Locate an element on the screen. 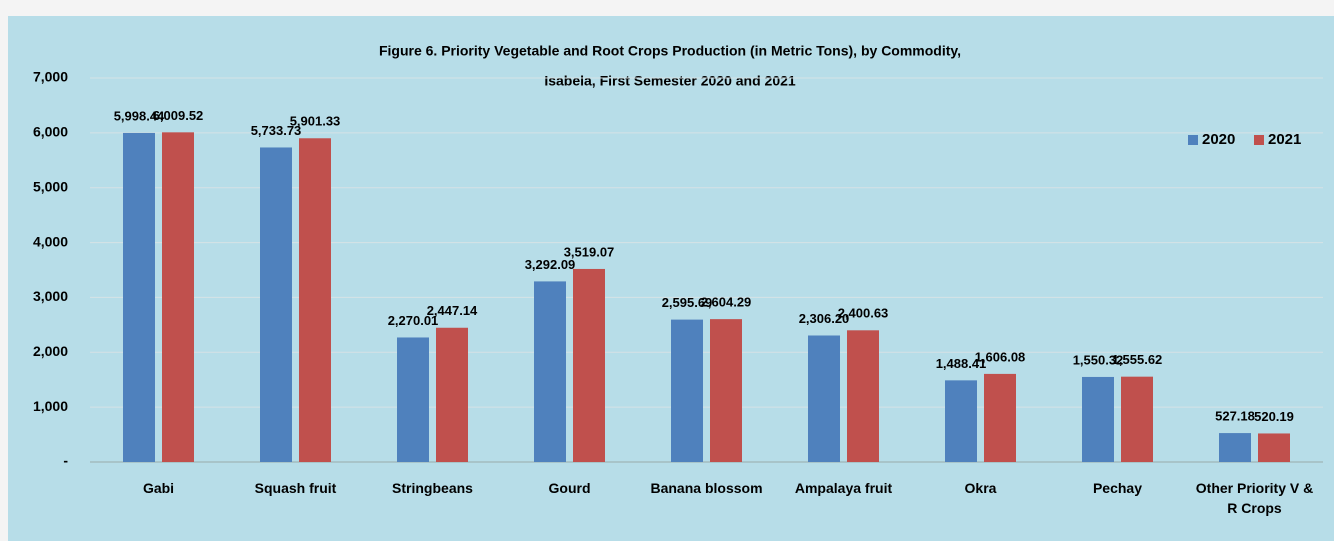 The image size is (1334, 541). value-label: 1,606.08 is located at coordinates (1000, 356).